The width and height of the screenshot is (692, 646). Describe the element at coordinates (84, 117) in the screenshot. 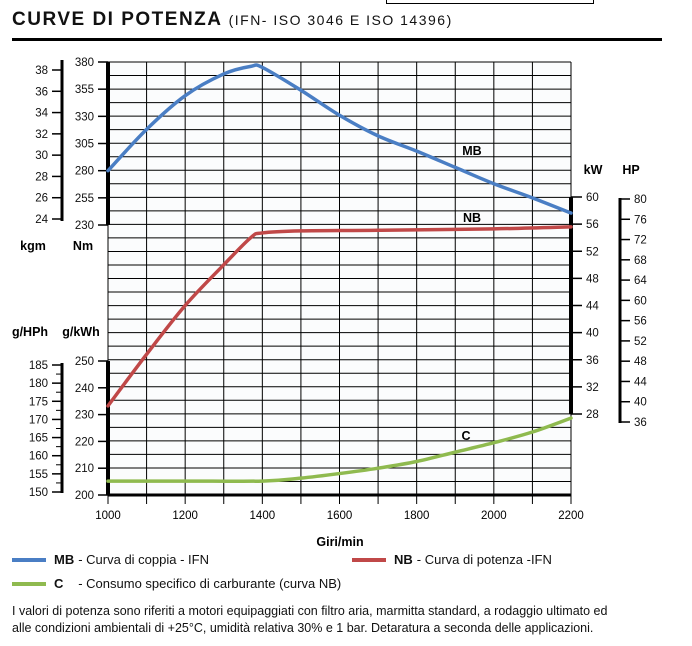

I see `nm-tick-label: 330` at that location.